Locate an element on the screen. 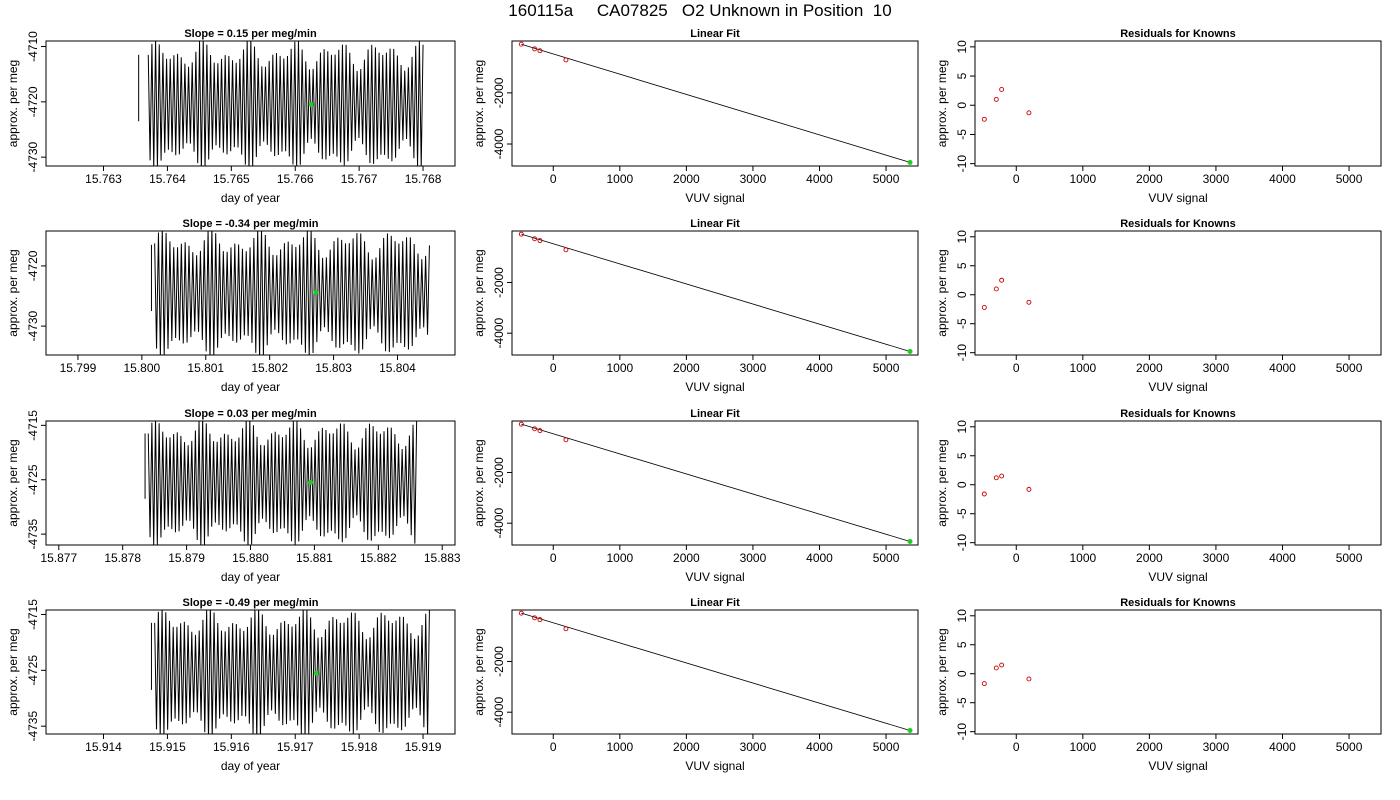  panel-3-3-y-tick-label: -5 is located at coordinates (962, 513).